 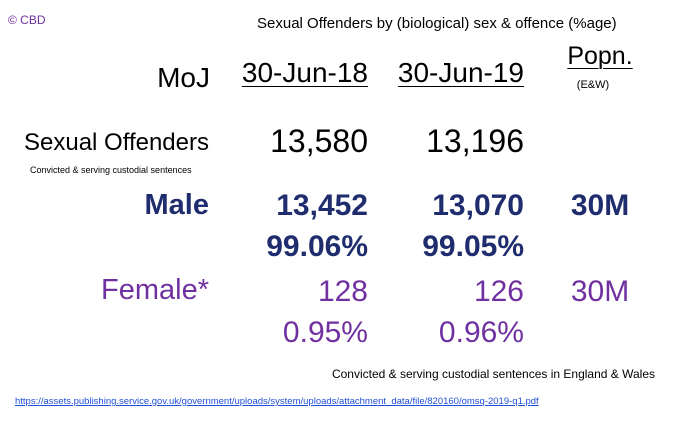 I want to click on male-population: 30M, so click(x=600, y=205).